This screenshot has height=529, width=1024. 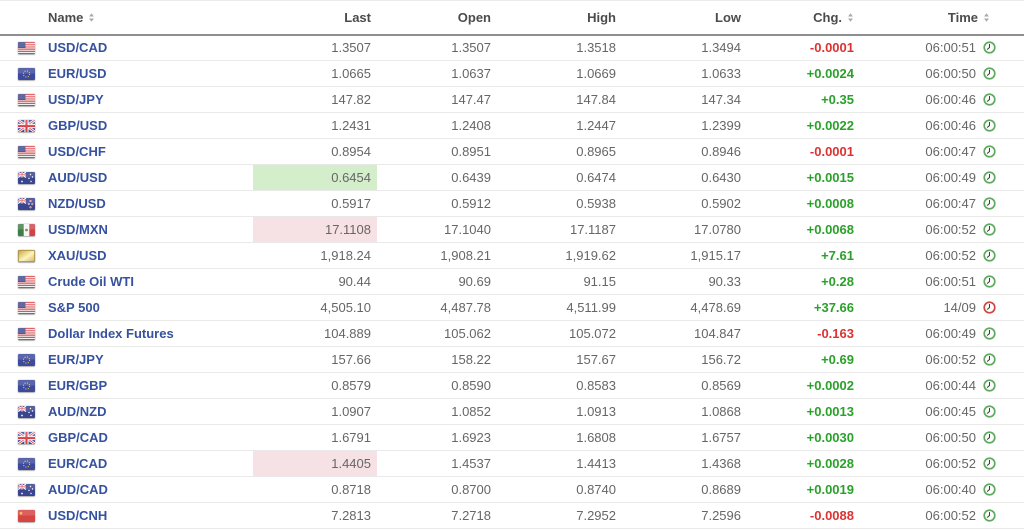 What do you see at coordinates (437, 489) in the screenshot?
I see `open-cell: 0.8700` at bounding box center [437, 489].